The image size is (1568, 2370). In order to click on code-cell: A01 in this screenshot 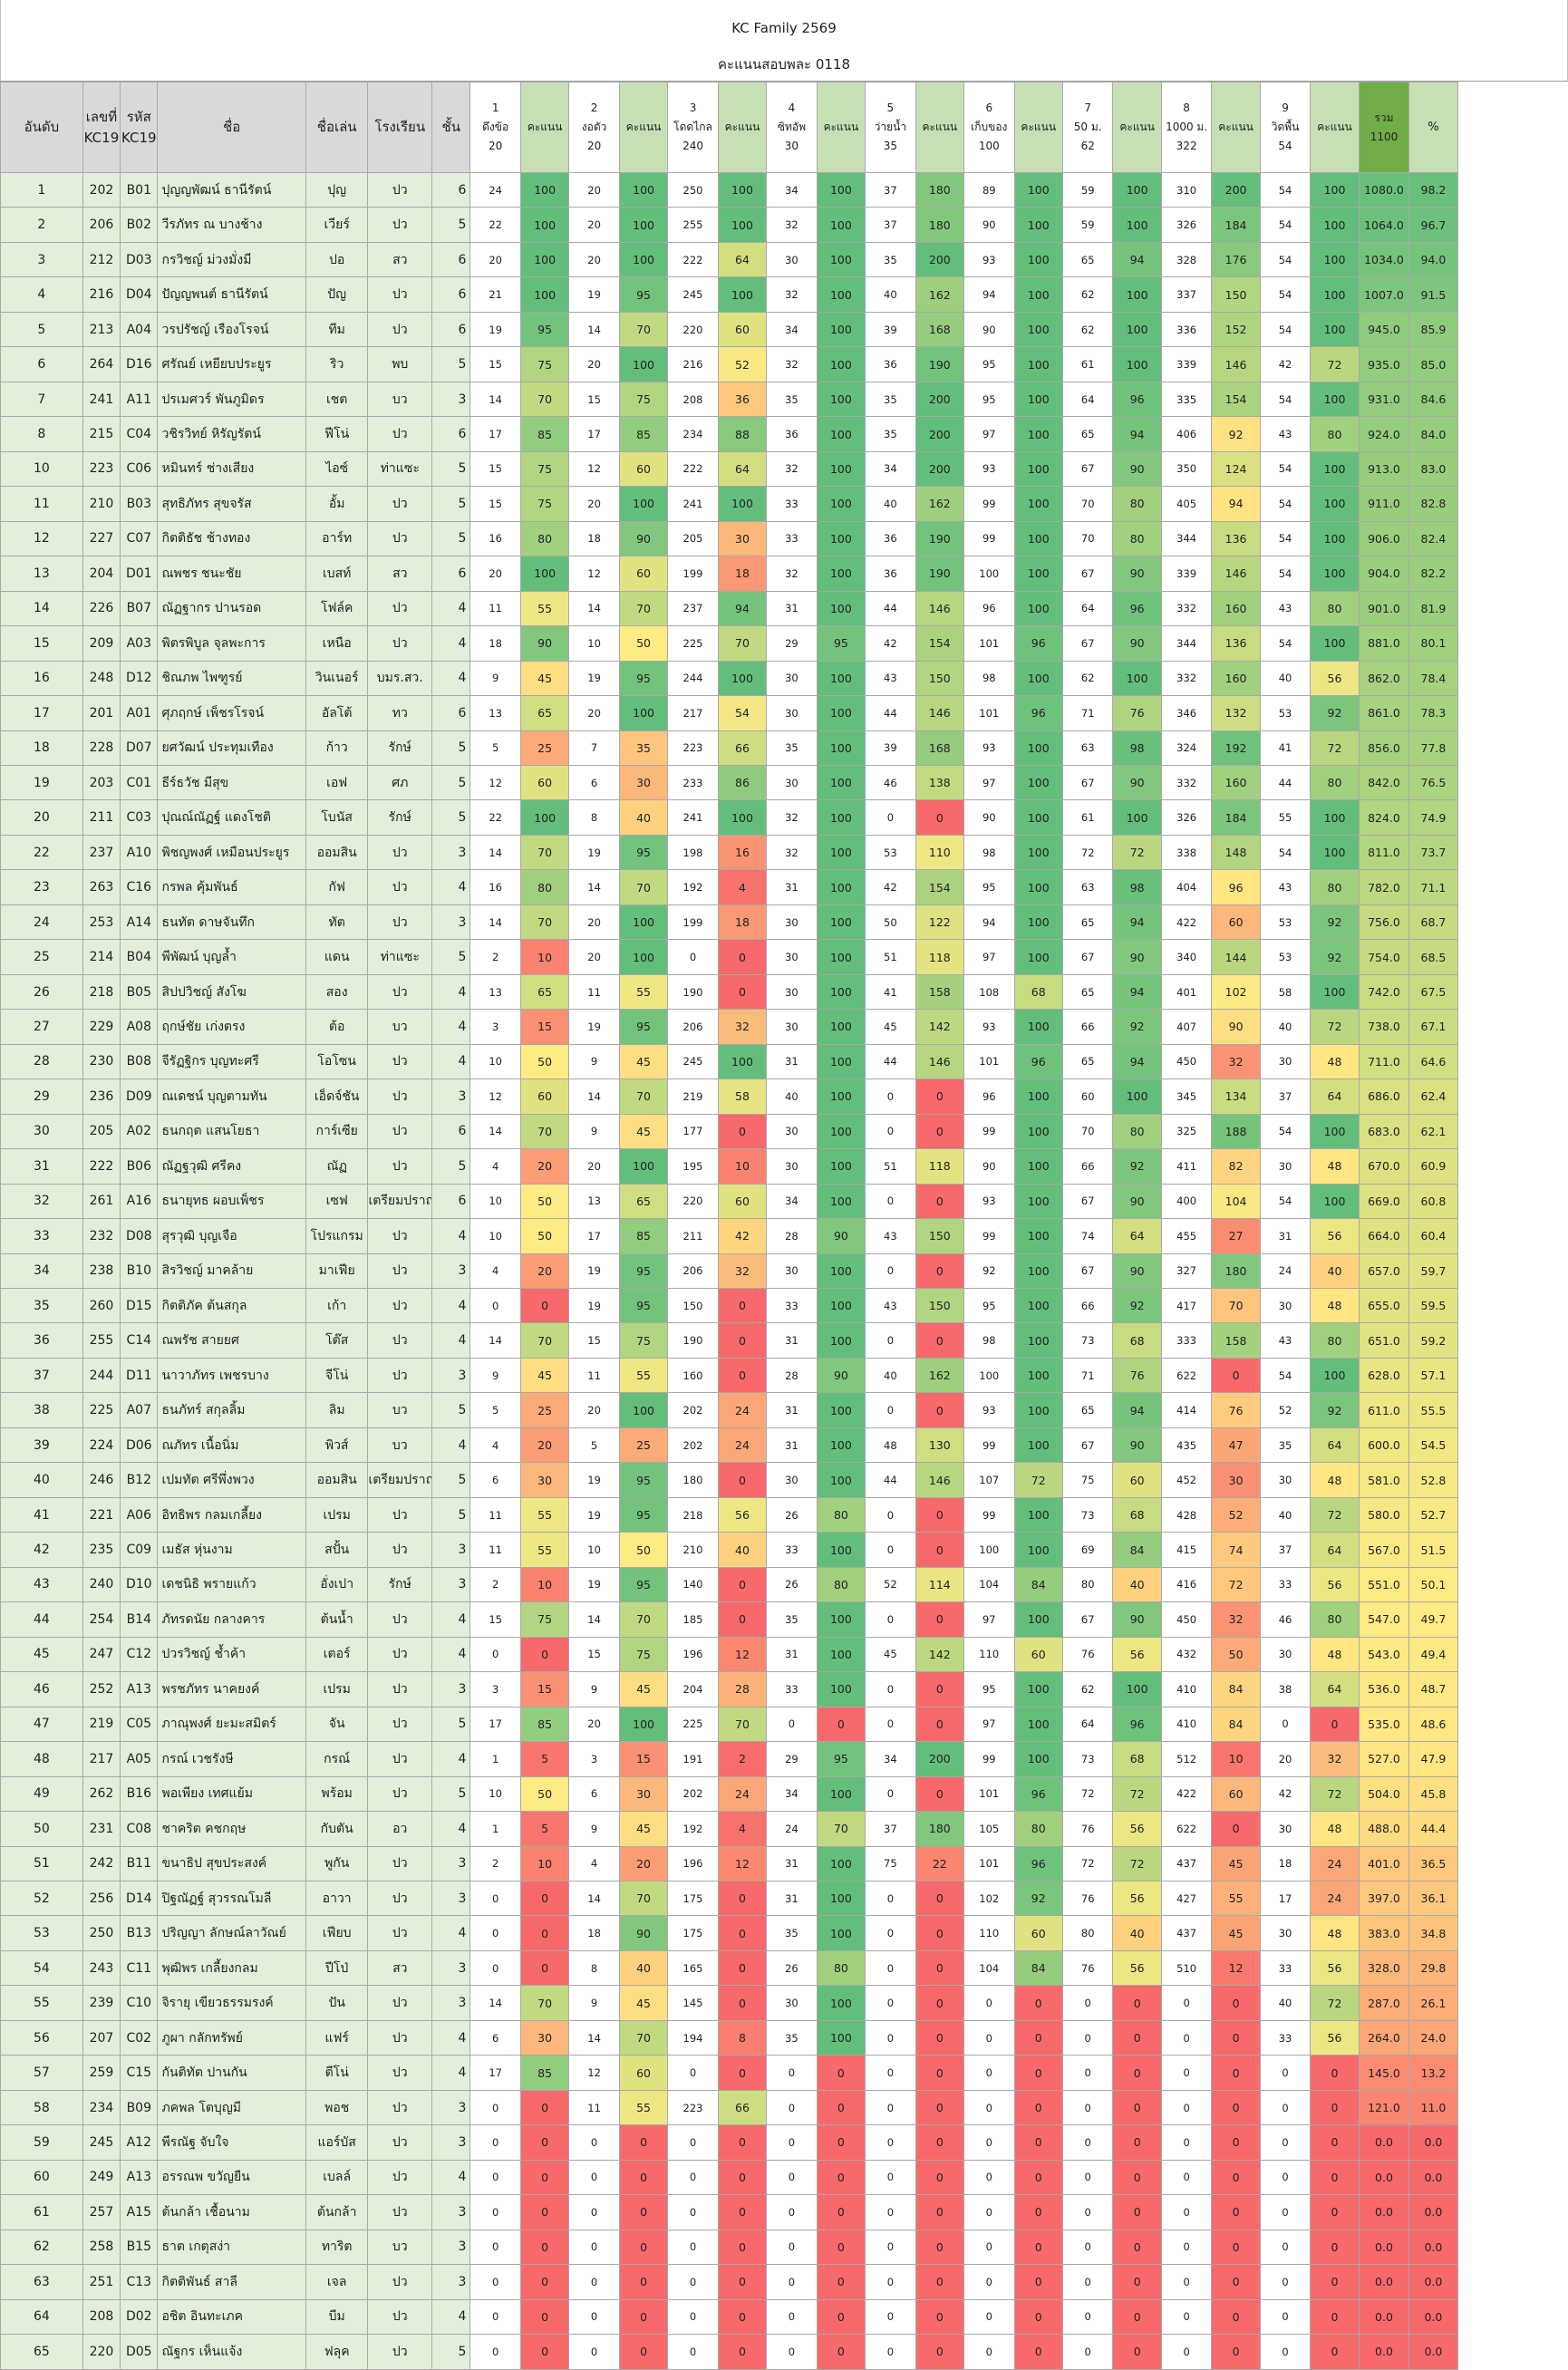, I will do `click(139, 713)`.